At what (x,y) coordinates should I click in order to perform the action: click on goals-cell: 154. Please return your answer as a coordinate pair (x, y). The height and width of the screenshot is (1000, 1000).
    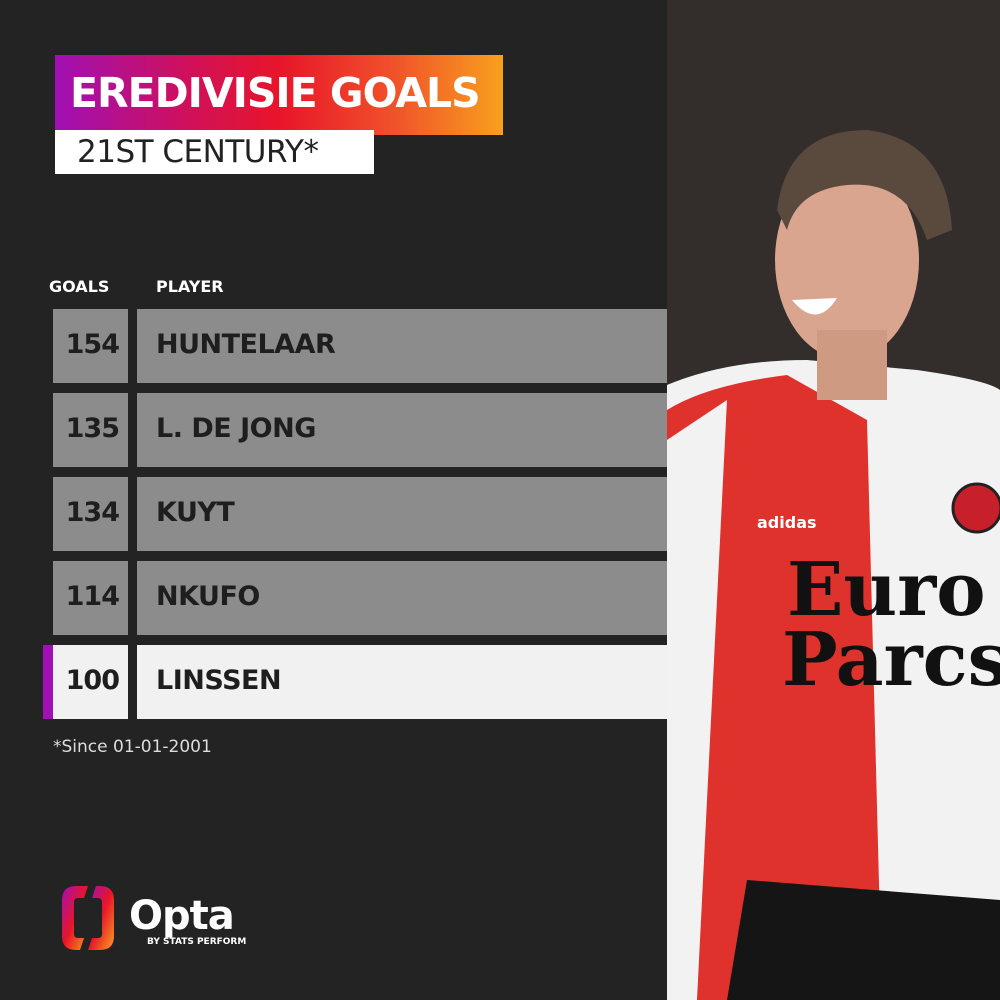
    Looking at the image, I should click on (90, 346).